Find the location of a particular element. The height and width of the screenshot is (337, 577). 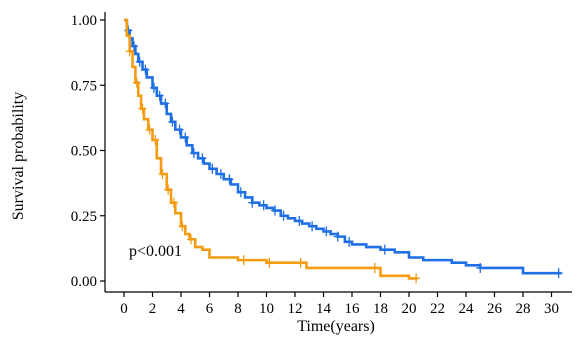

x-tick-label: 8 is located at coordinates (238, 309).